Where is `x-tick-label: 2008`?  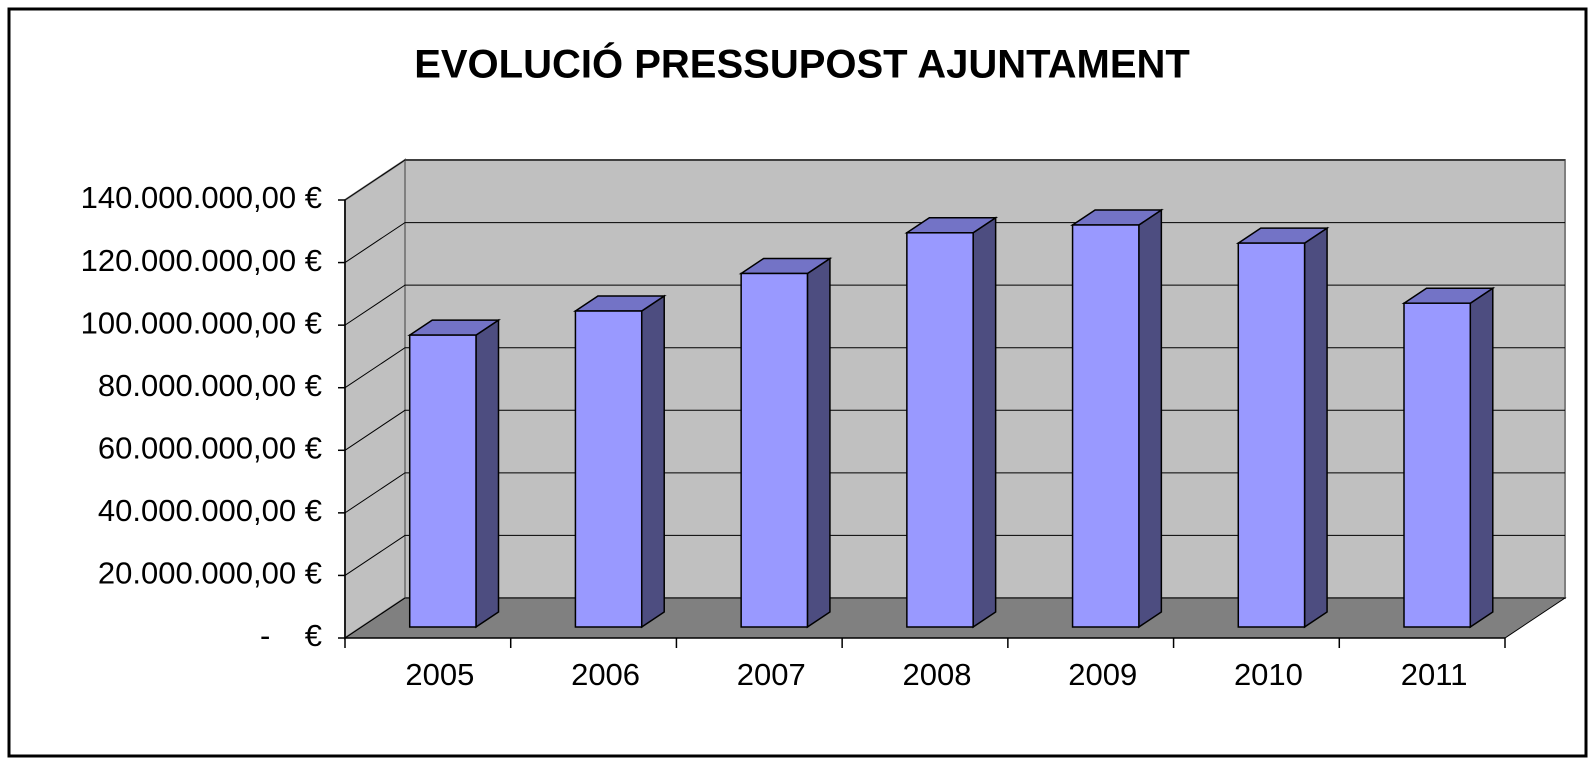 x-tick-label: 2008 is located at coordinates (937, 674).